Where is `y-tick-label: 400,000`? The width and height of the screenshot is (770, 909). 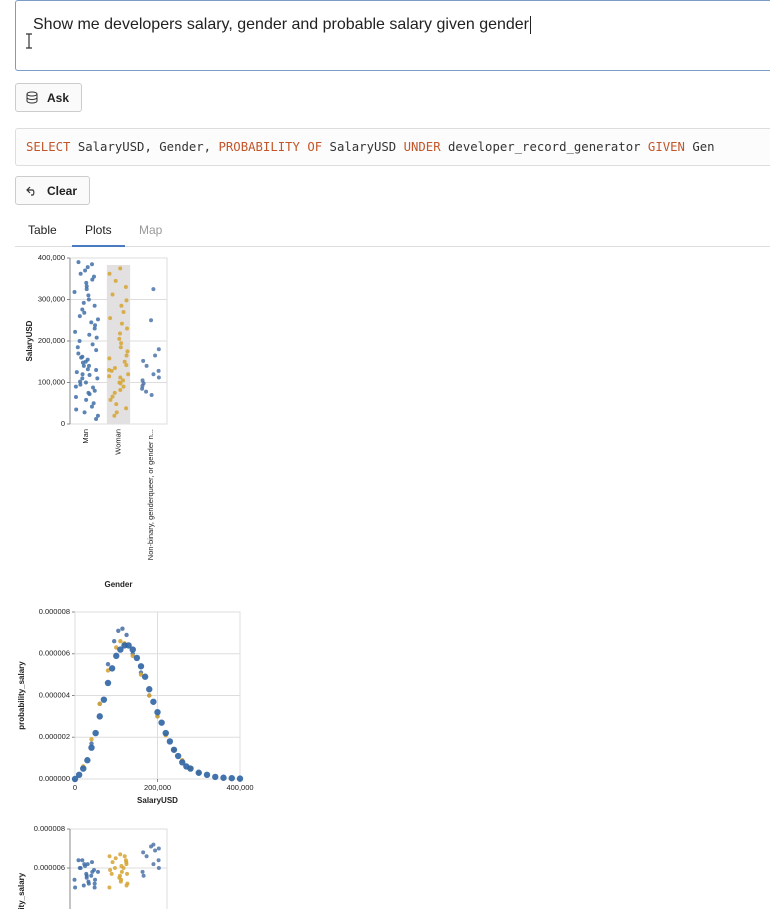
y-tick-label: 400,000 is located at coordinates (51, 257).